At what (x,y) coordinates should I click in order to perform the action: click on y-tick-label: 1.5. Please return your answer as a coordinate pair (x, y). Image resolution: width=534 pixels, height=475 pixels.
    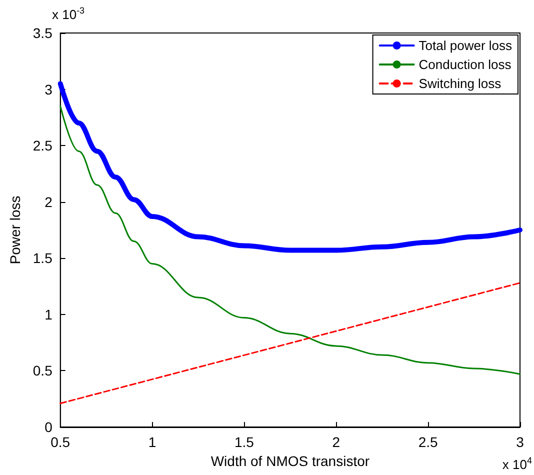
    Looking at the image, I should click on (42, 258).